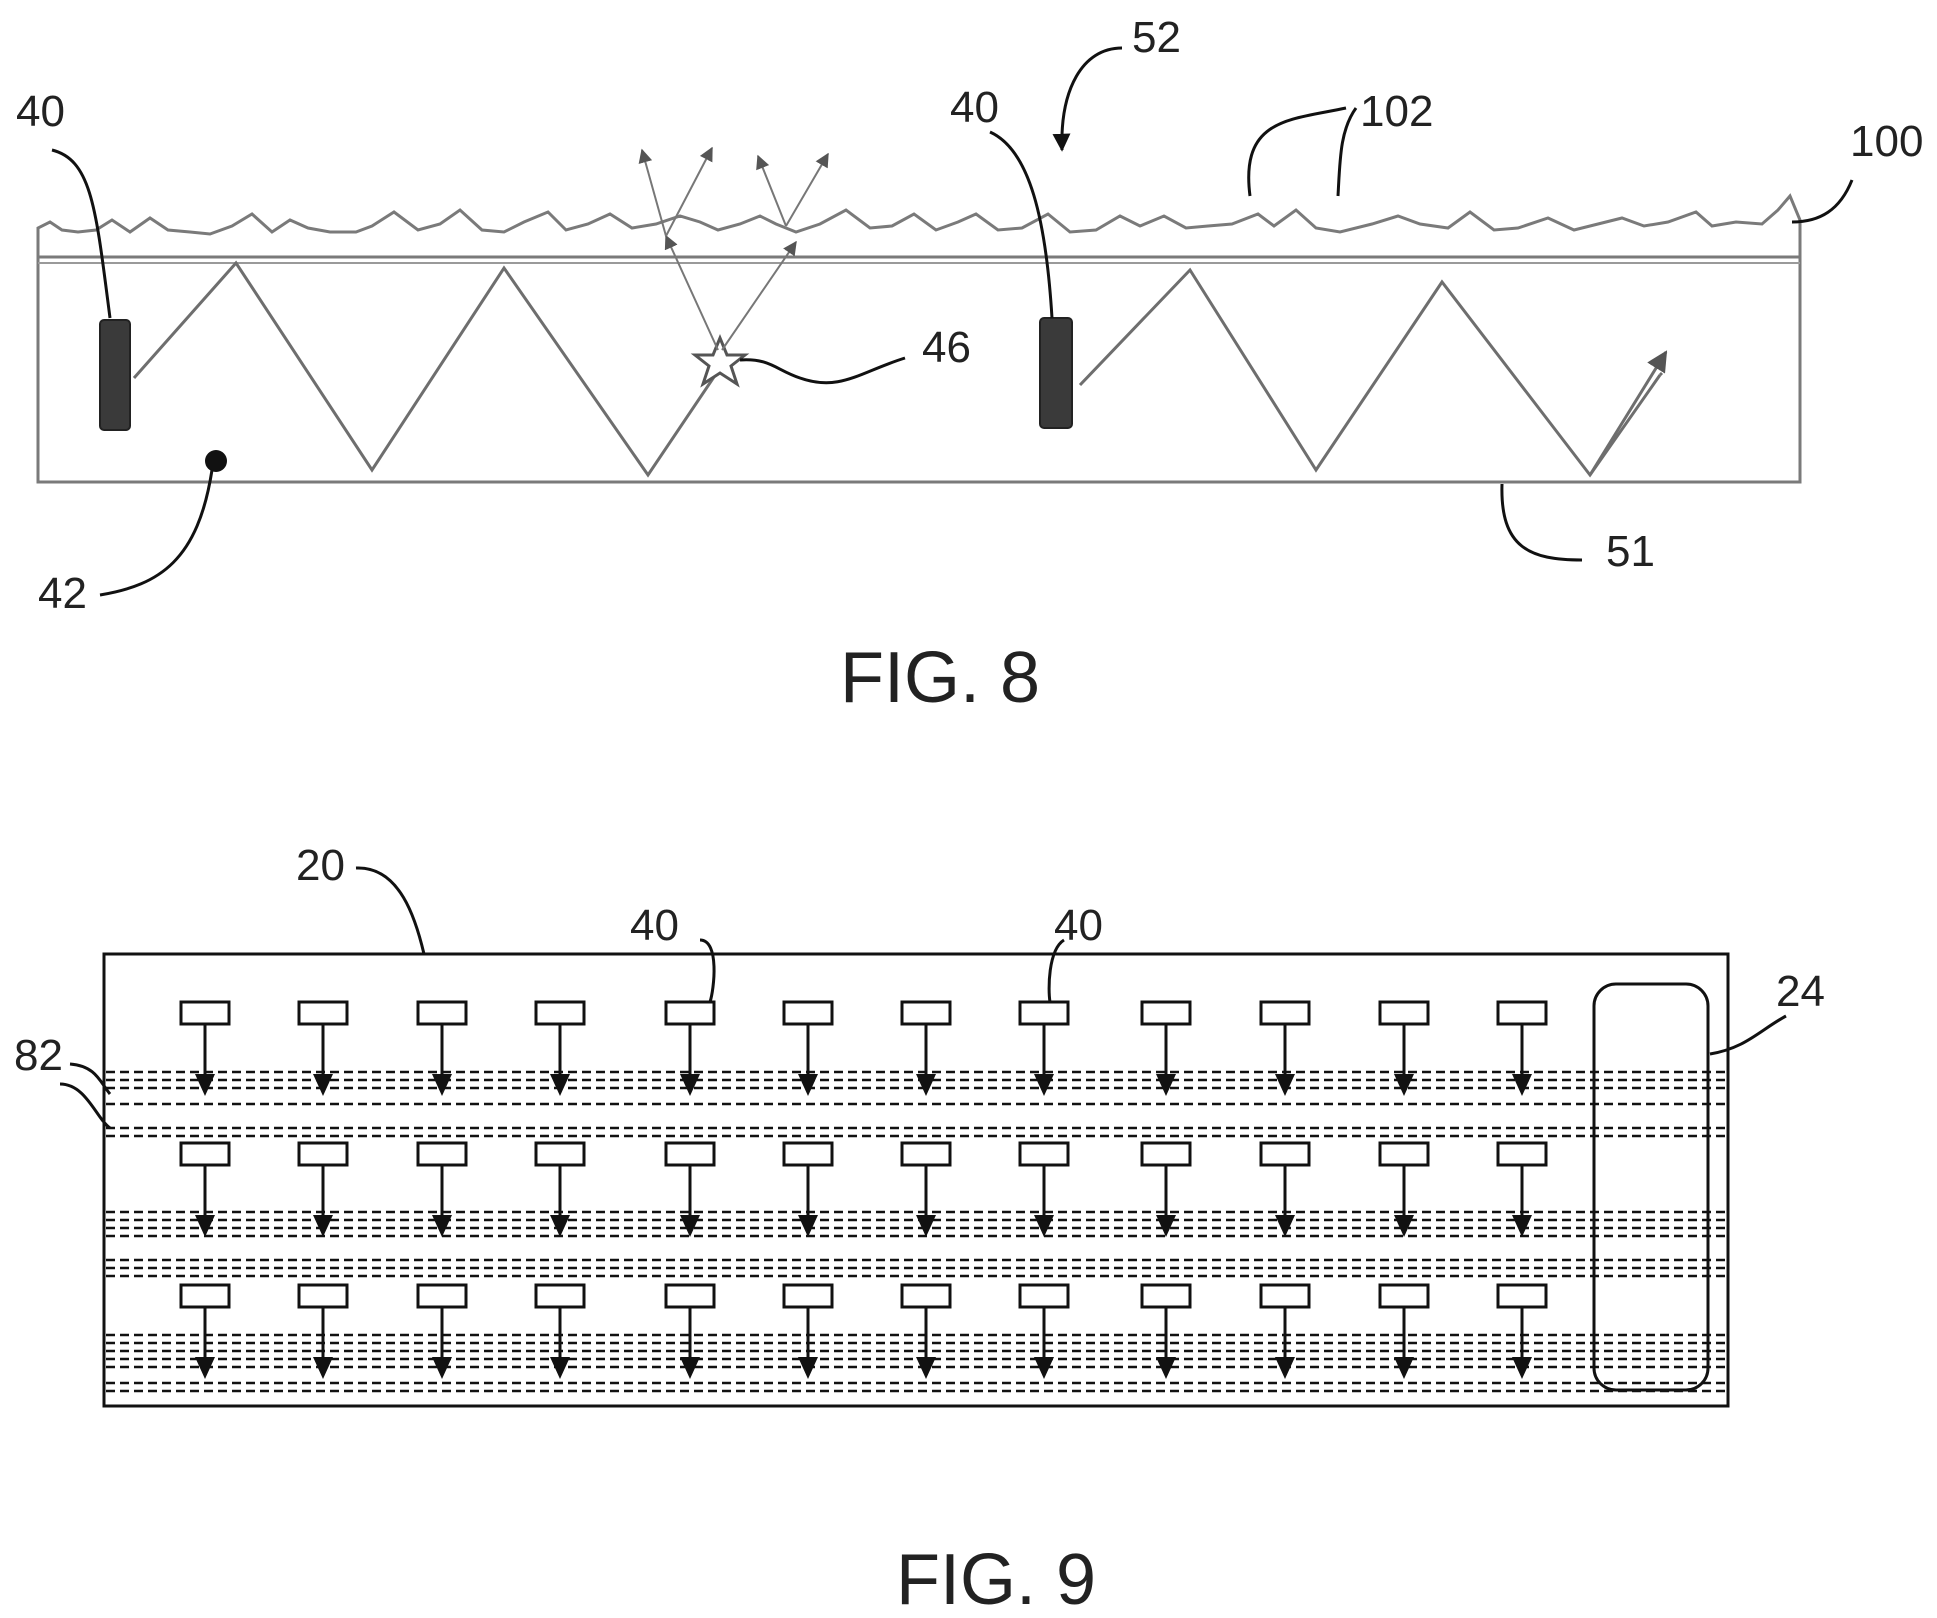  I want to click on emitter-r1-c7, so click(926, 1013).